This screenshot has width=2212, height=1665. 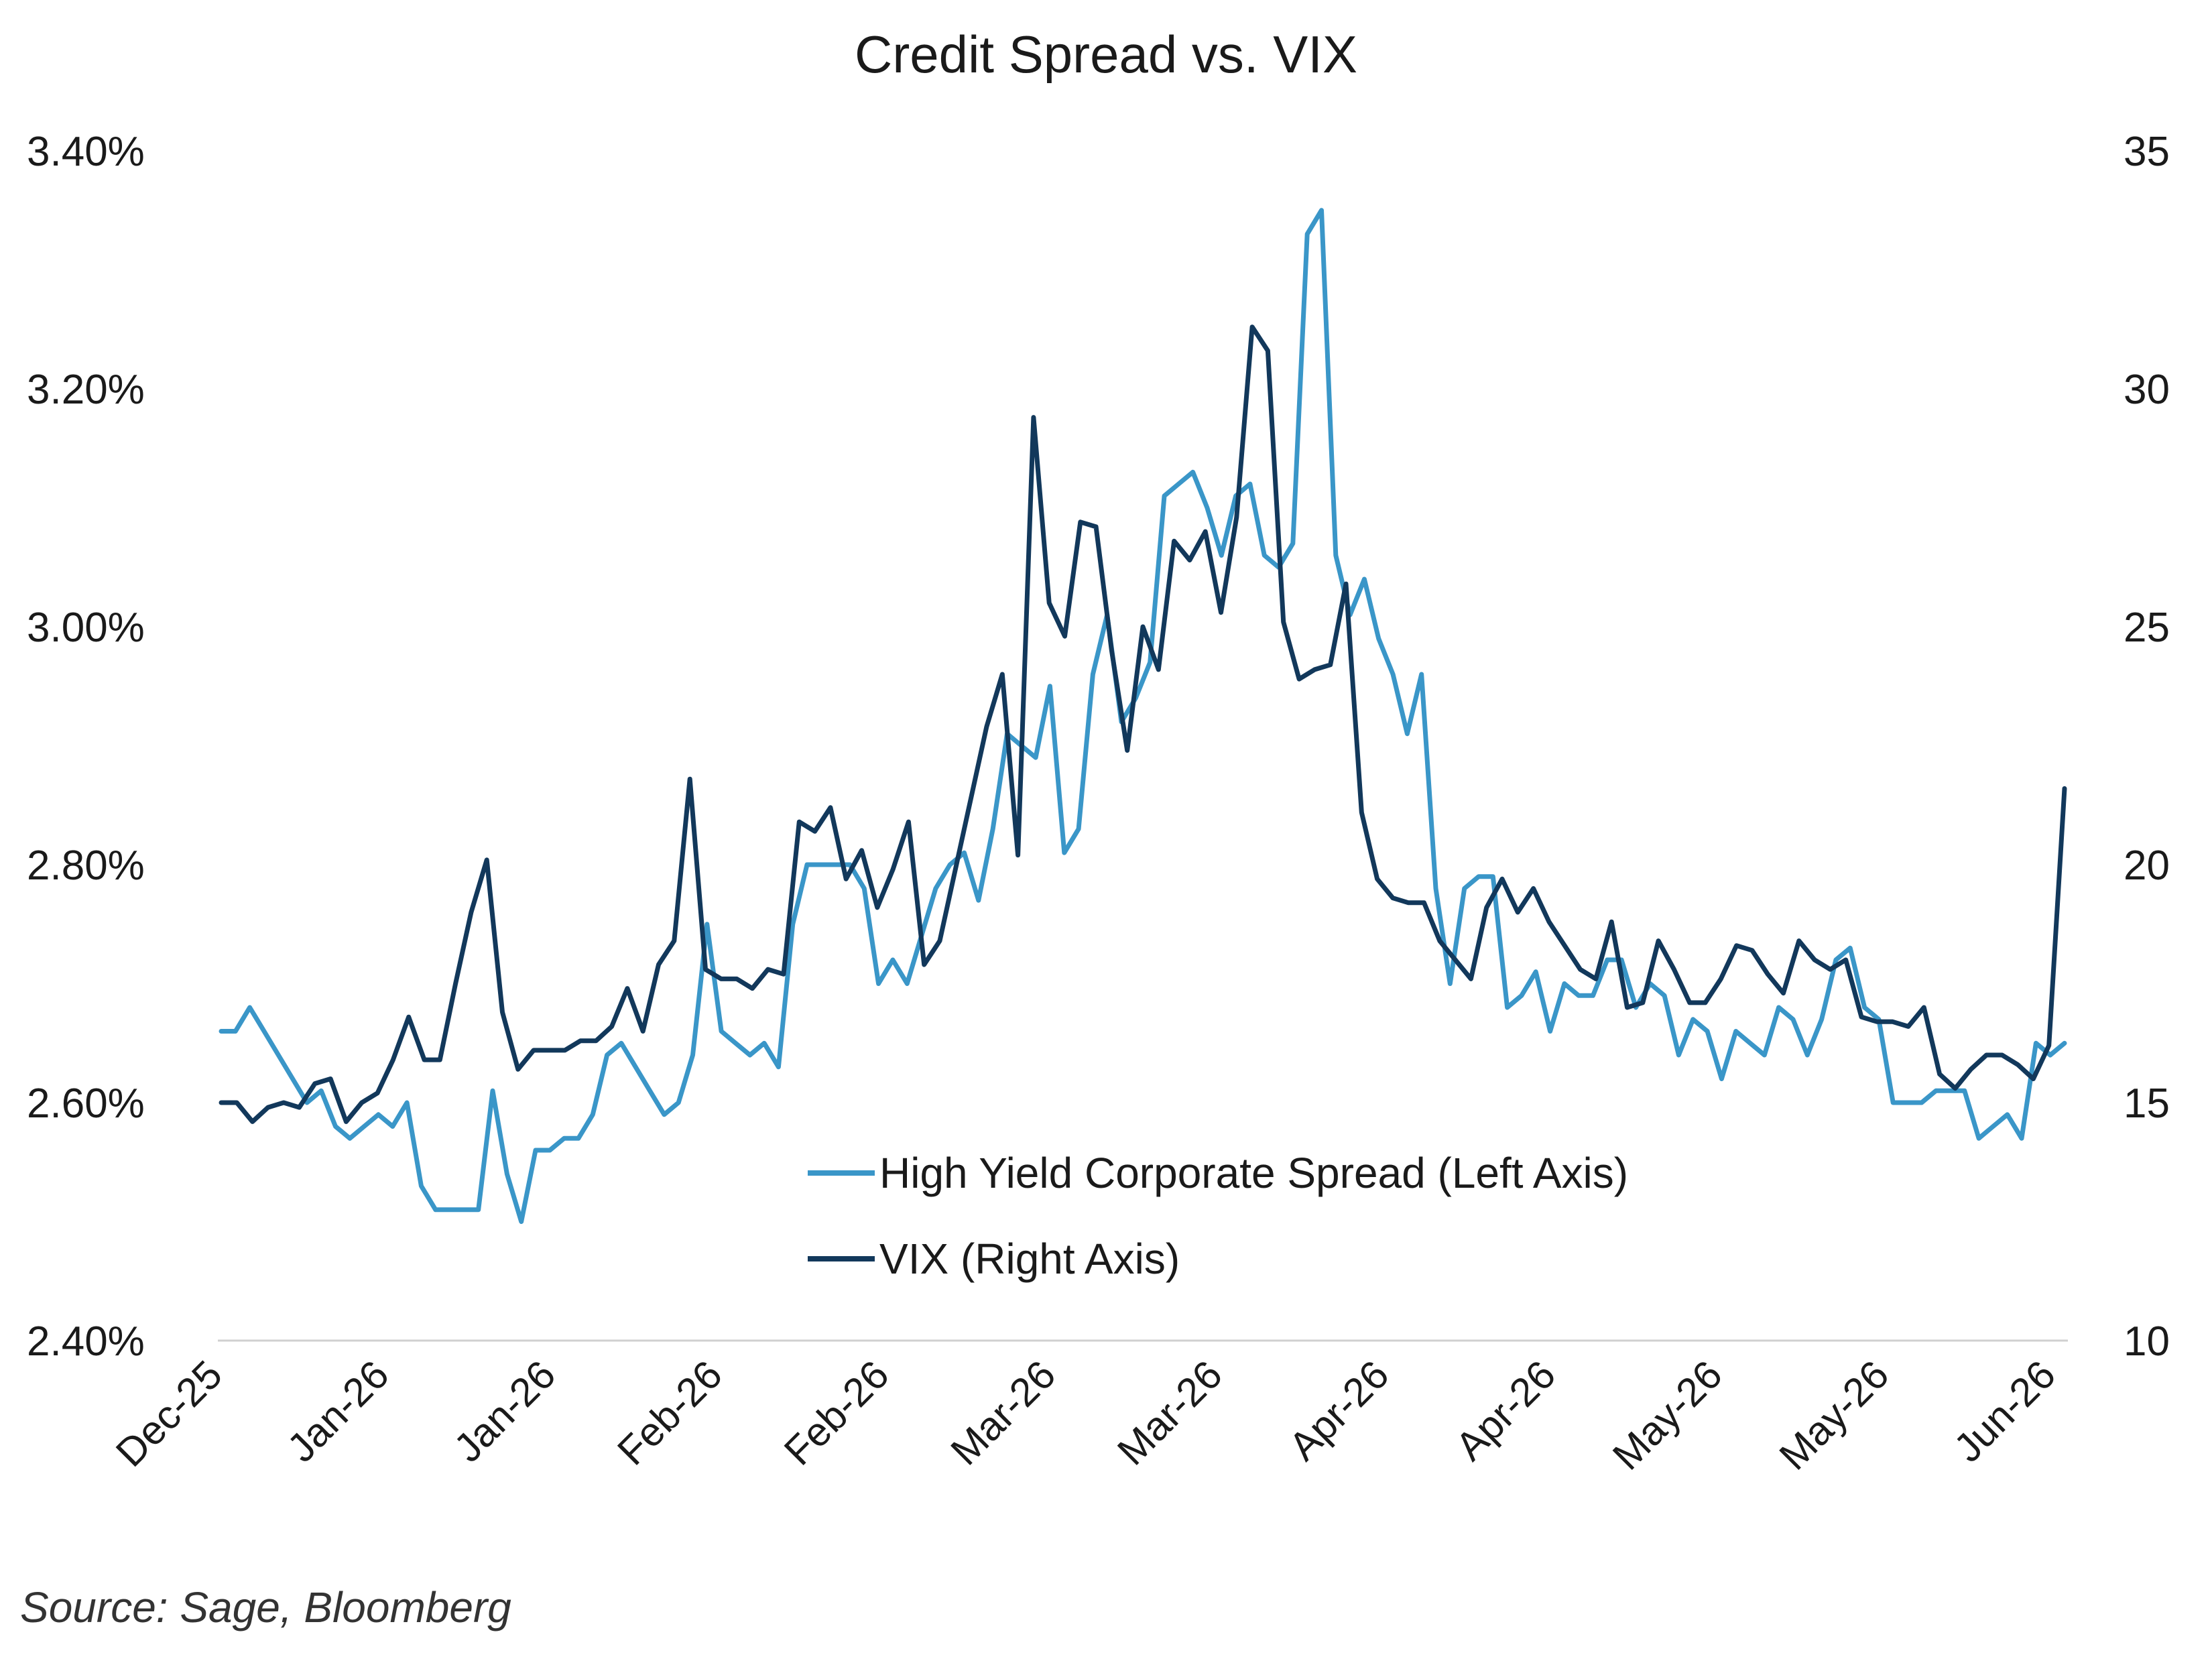 I want to click on chart-title: Credit Spread vs. VIX, so click(x=1106, y=54).